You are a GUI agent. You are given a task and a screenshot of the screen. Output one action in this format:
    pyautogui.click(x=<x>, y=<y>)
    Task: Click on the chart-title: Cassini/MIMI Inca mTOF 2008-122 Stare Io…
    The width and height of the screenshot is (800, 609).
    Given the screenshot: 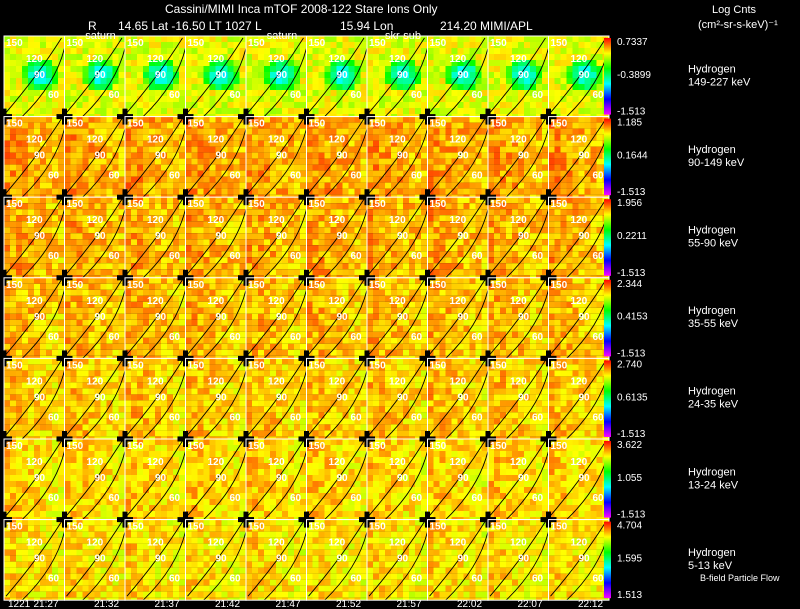 What is the action you would take?
    pyautogui.click(x=301, y=9)
    